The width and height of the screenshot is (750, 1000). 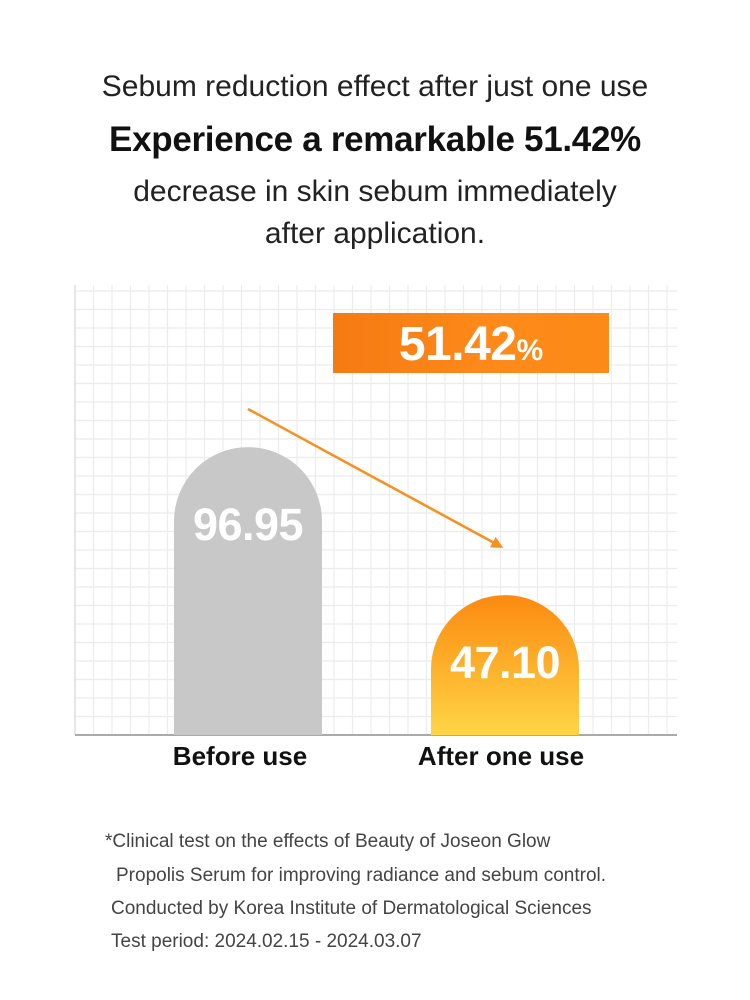 What do you see at coordinates (501, 756) in the screenshot?
I see `category-label-after-one-use: After one use` at bounding box center [501, 756].